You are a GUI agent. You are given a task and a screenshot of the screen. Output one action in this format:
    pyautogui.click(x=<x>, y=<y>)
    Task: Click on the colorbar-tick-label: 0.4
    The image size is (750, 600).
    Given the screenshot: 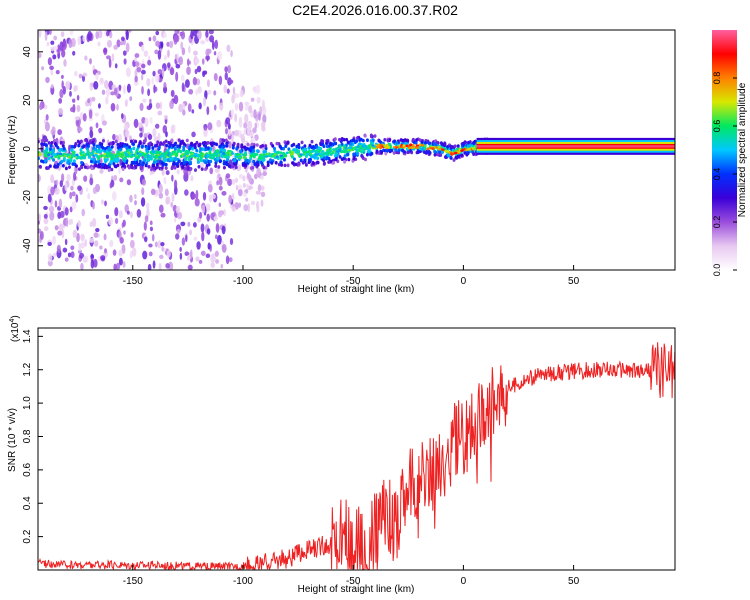 What is the action you would take?
    pyautogui.click(x=717, y=174)
    